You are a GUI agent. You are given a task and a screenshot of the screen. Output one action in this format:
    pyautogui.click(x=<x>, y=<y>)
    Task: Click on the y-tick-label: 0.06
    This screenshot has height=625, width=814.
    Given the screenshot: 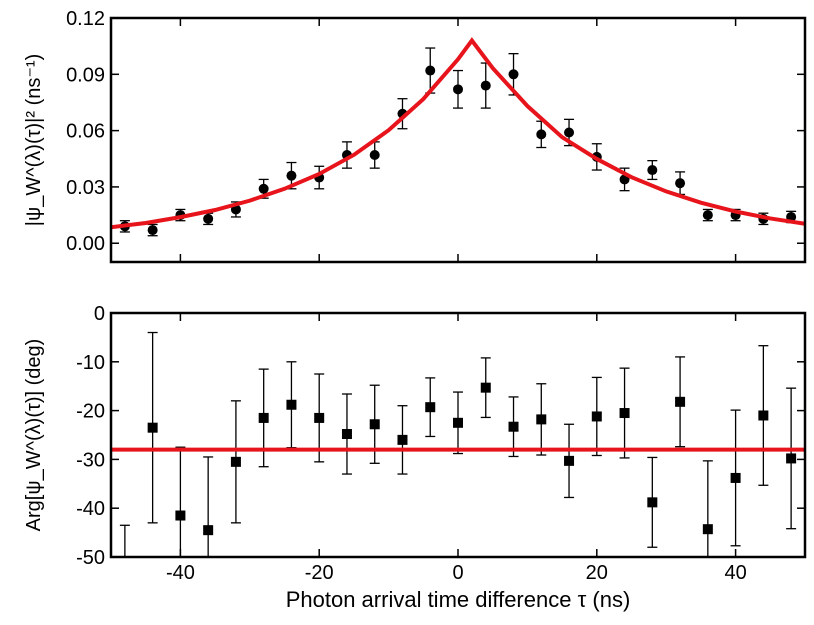 What is the action you would take?
    pyautogui.click(x=85, y=132)
    